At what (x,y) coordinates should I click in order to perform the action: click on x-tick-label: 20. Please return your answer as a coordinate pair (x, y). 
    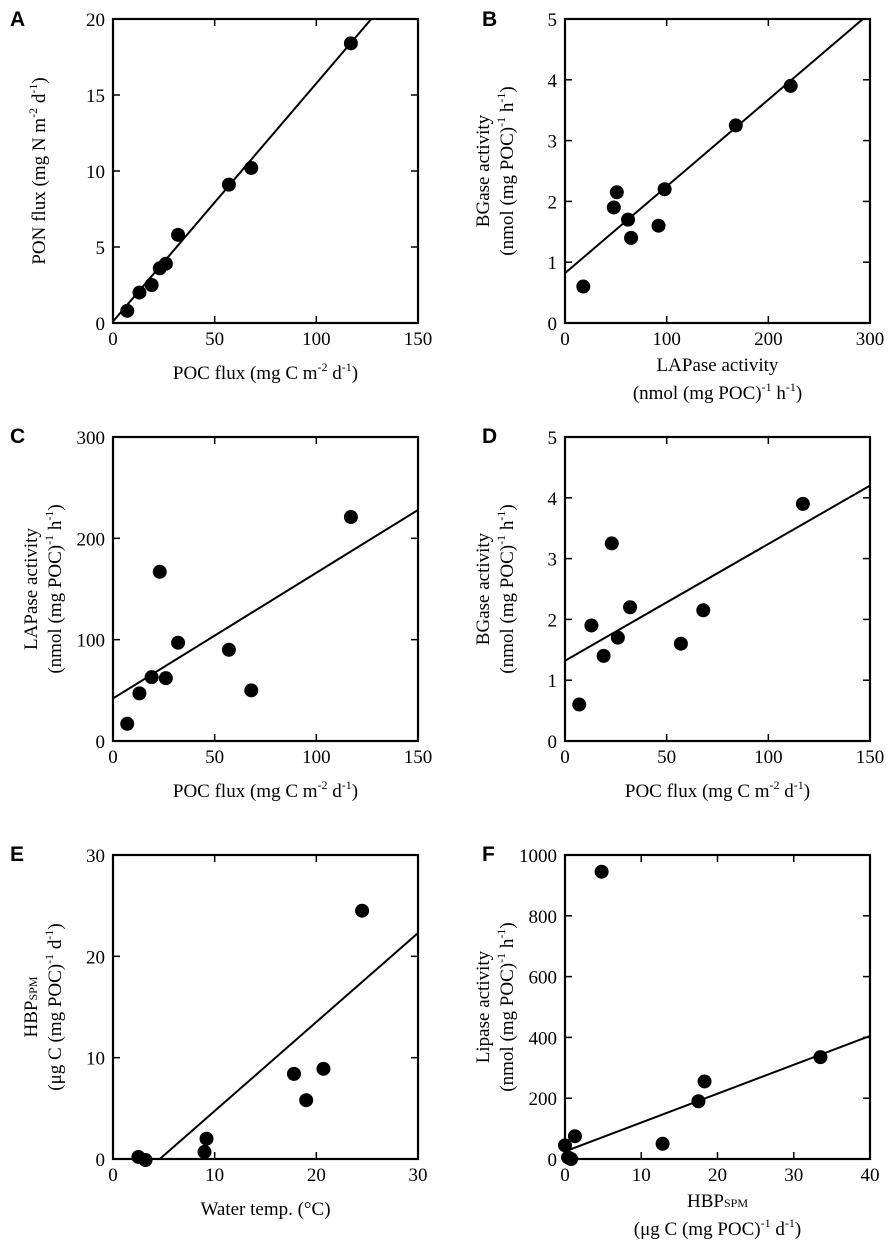
    Looking at the image, I should click on (316, 1175).